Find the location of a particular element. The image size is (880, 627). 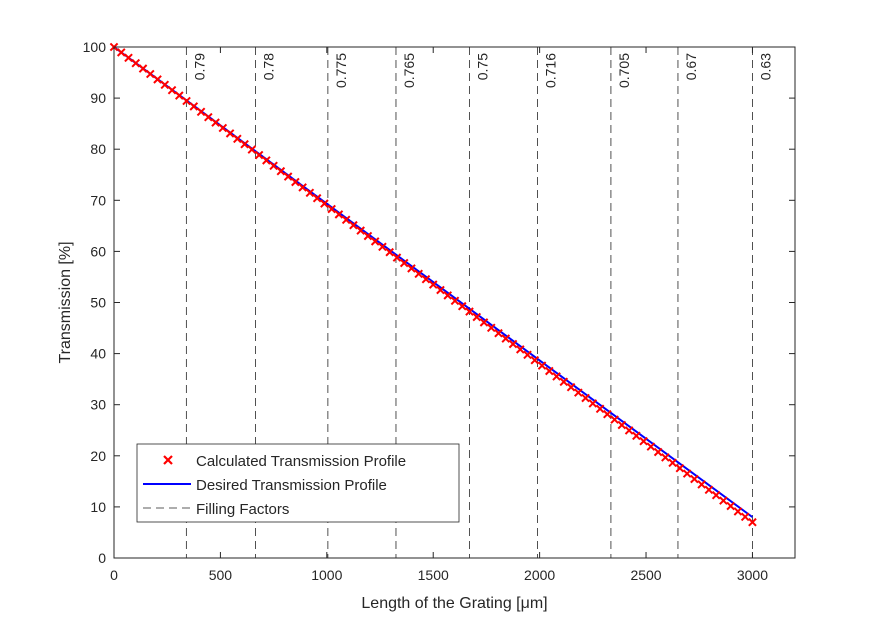

legend-label-calculated: Calculated Transmission Profile is located at coordinates (301, 461).